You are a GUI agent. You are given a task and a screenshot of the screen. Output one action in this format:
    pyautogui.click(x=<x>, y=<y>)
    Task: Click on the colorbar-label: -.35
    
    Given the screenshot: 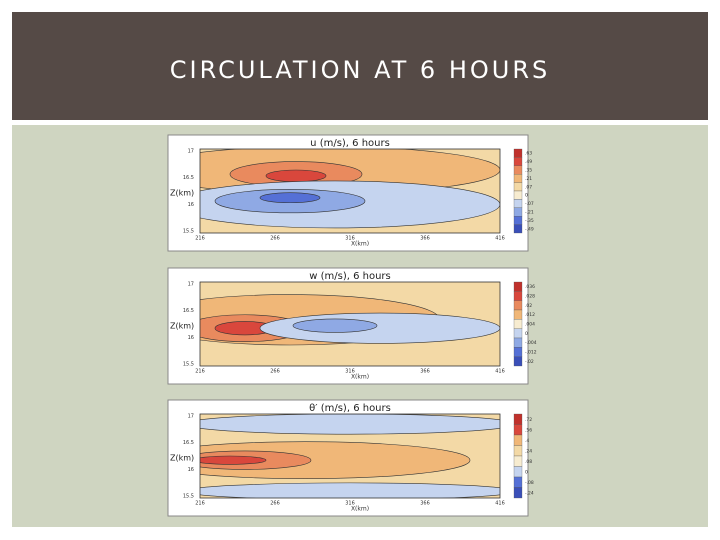 What is the action you would take?
    pyautogui.click(x=529, y=221)
    